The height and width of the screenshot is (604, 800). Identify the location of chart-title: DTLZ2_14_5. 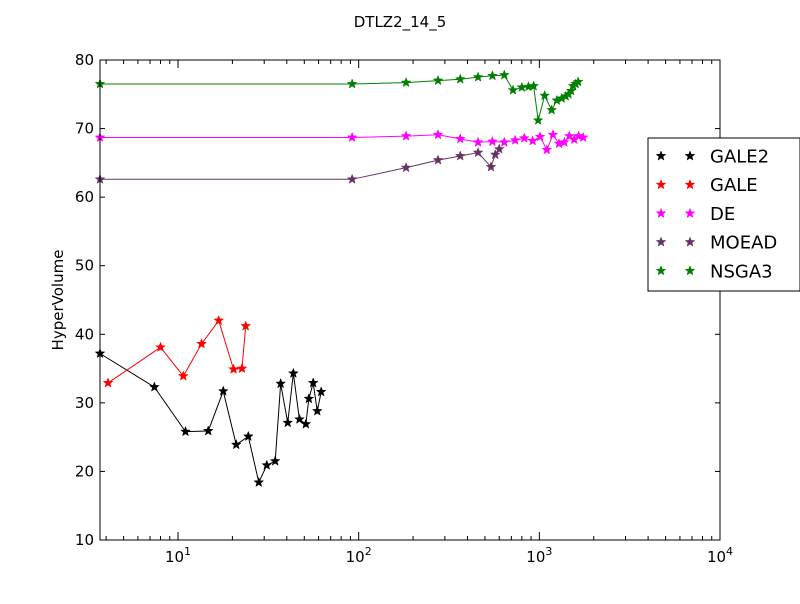
(400, 22).